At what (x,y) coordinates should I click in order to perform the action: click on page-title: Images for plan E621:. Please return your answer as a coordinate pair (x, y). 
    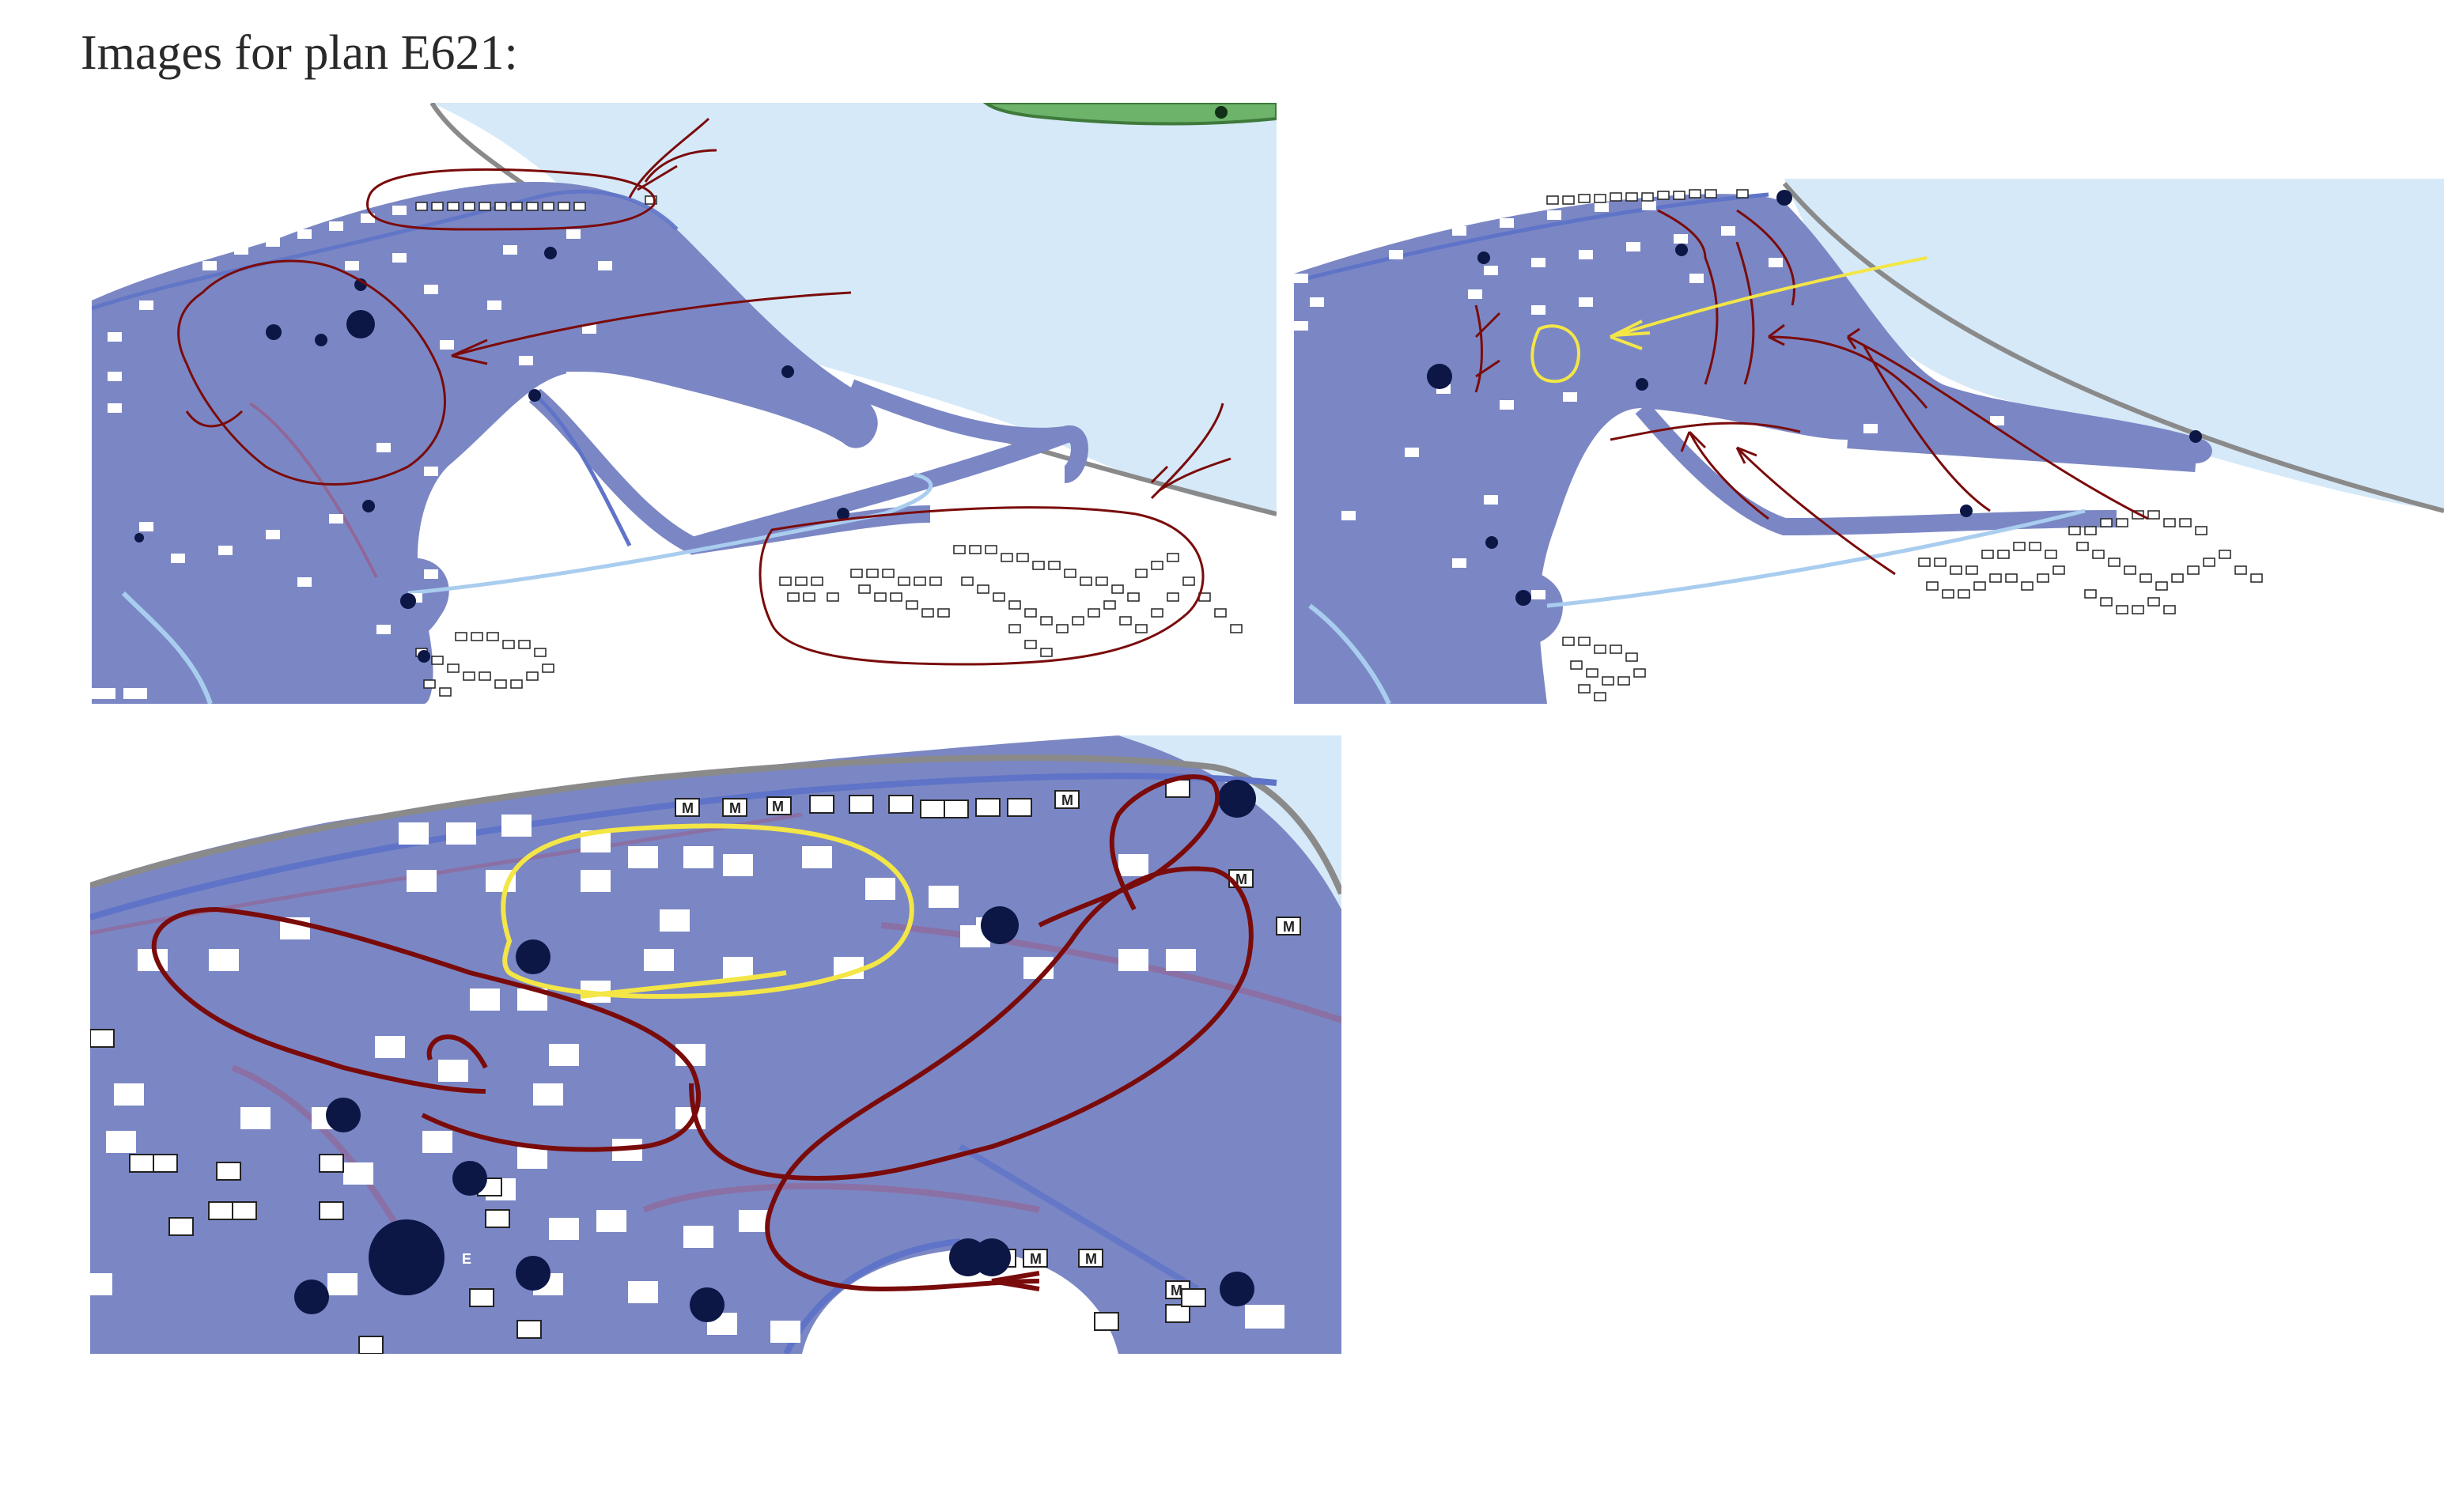
    Looking at the image, I should click on (299, 53).